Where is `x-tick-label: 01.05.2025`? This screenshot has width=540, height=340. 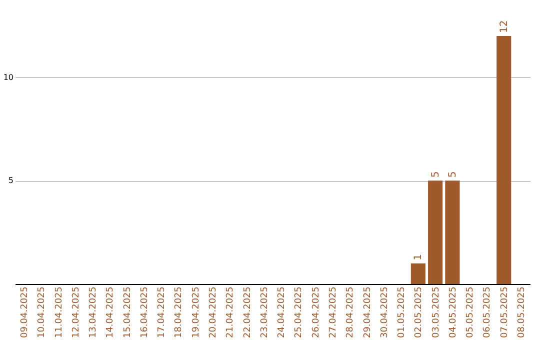
x-tick-label: 01.05.2025 is located at coordinates (402, 312).